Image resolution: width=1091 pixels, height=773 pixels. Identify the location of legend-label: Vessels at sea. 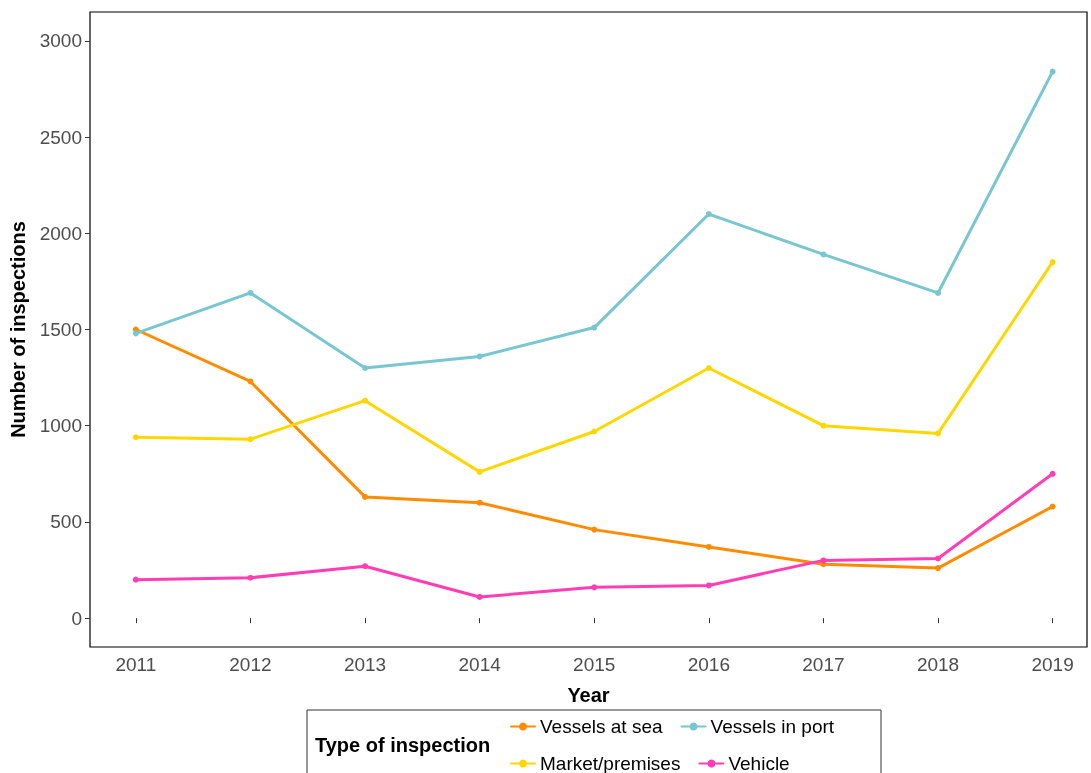
(601, 726).